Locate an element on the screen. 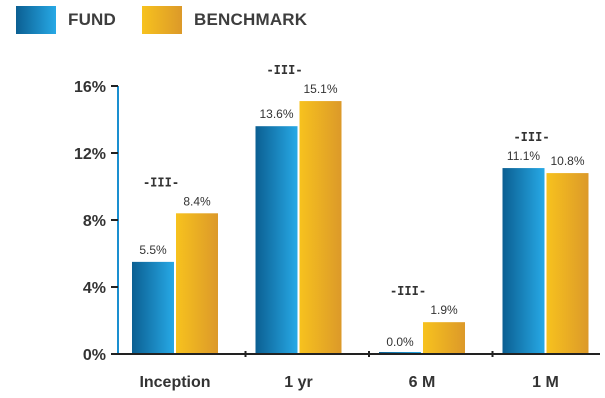  x-category-label: 6 M is located at coordinates (422, 382).